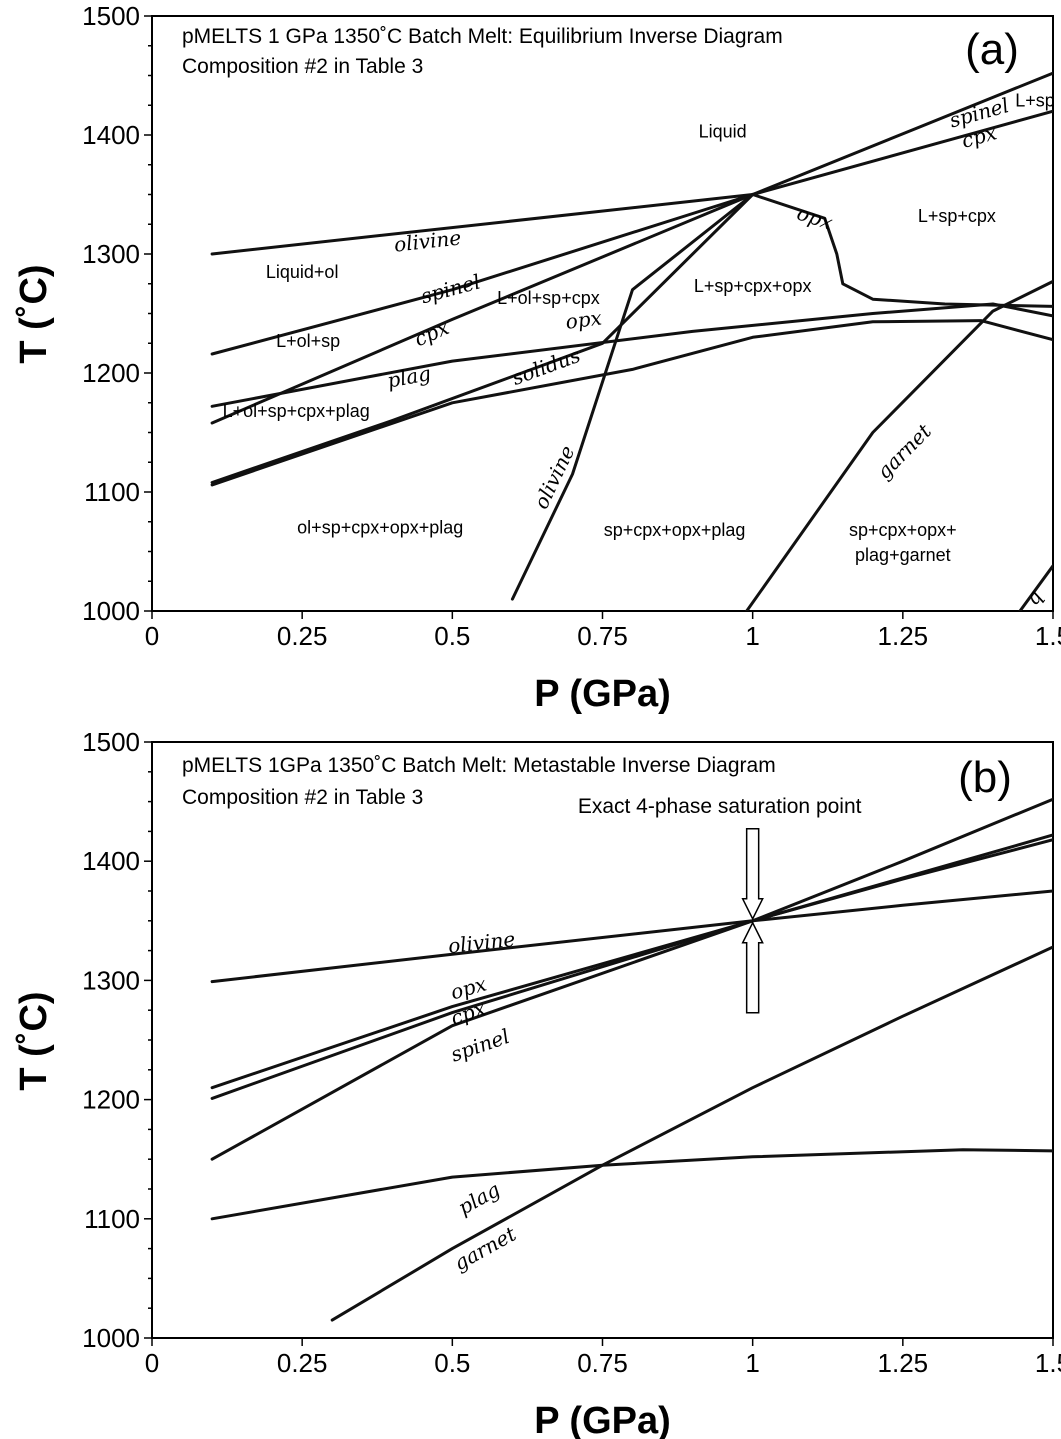 The height and width of the screenshot is (1439, 1061). What do you see at coordinates (631, 1184) in the screenshot?
I see `phase-boundary-plag` at bounding box center [631, 1184].